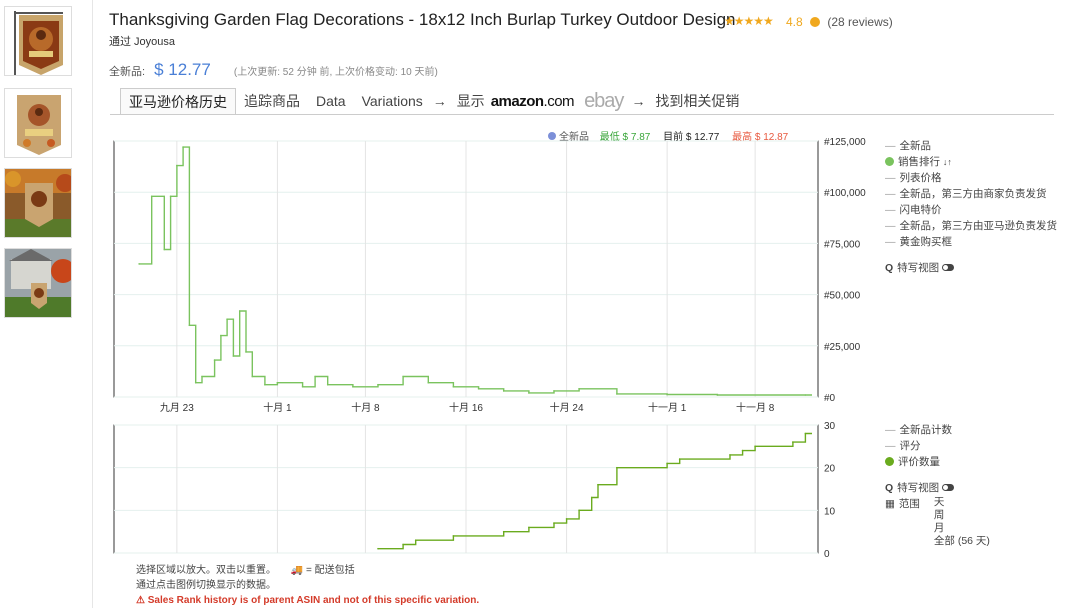  What do you see at coordinates (971, 162) in the screenshot?
I see `legend-item-sales-rank: 销售排行 ↓↑` at bounding box center [971, 162].